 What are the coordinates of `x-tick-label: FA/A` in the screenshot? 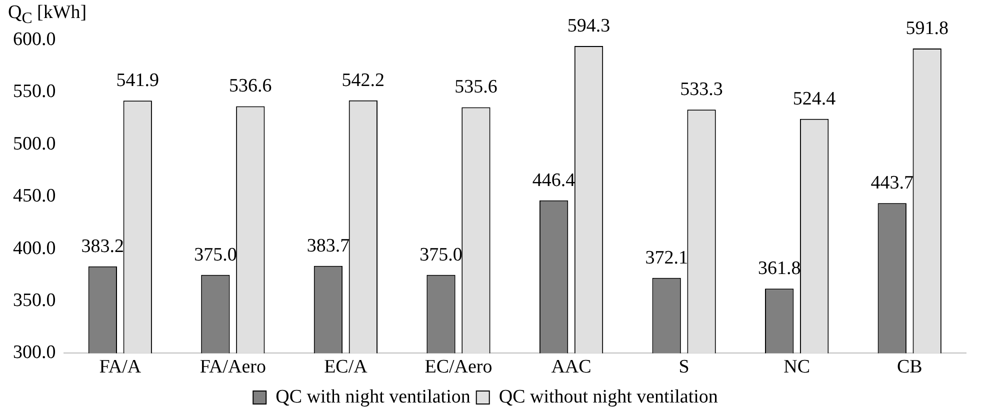 It's located at (120, 367).